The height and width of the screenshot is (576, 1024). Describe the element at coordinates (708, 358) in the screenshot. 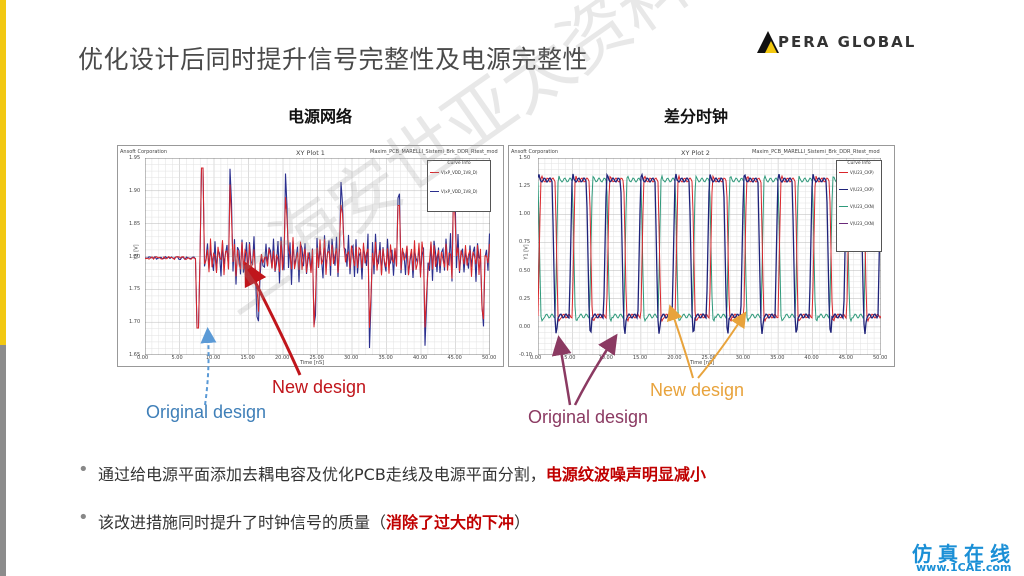

I see `right-x-tick-label: 25.00` at that location.